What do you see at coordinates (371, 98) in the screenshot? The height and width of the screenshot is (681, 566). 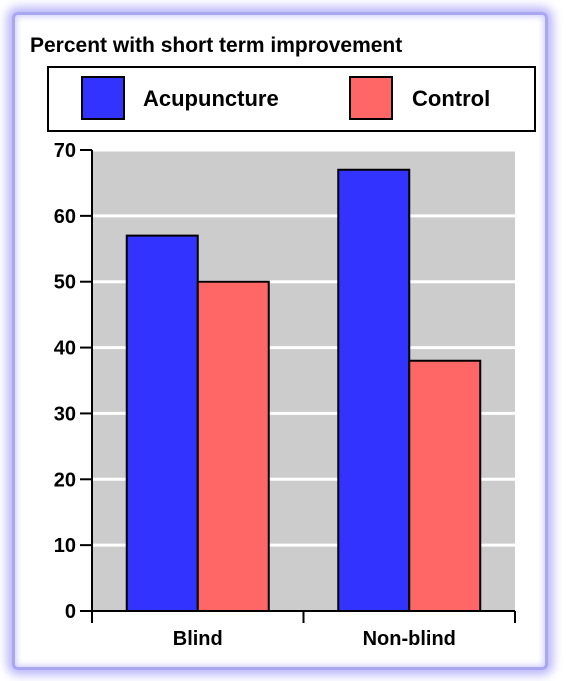 I see `legend-swatch-control` at bounding box center [371, 98].